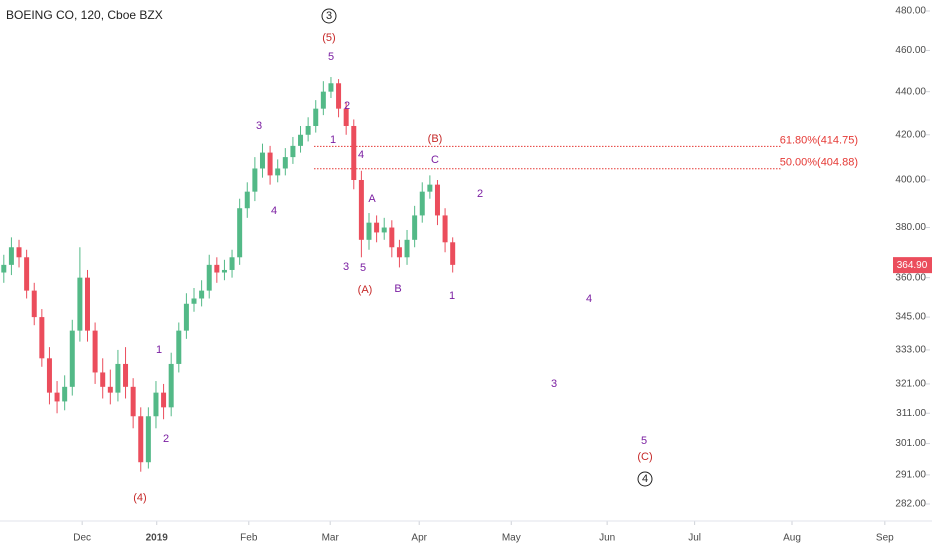 This screenshot has width=932, height=550. What do you see at coordinates (372, 199) in the screenshot?
I see `wave-label: A` at bounding box center [372, 199].